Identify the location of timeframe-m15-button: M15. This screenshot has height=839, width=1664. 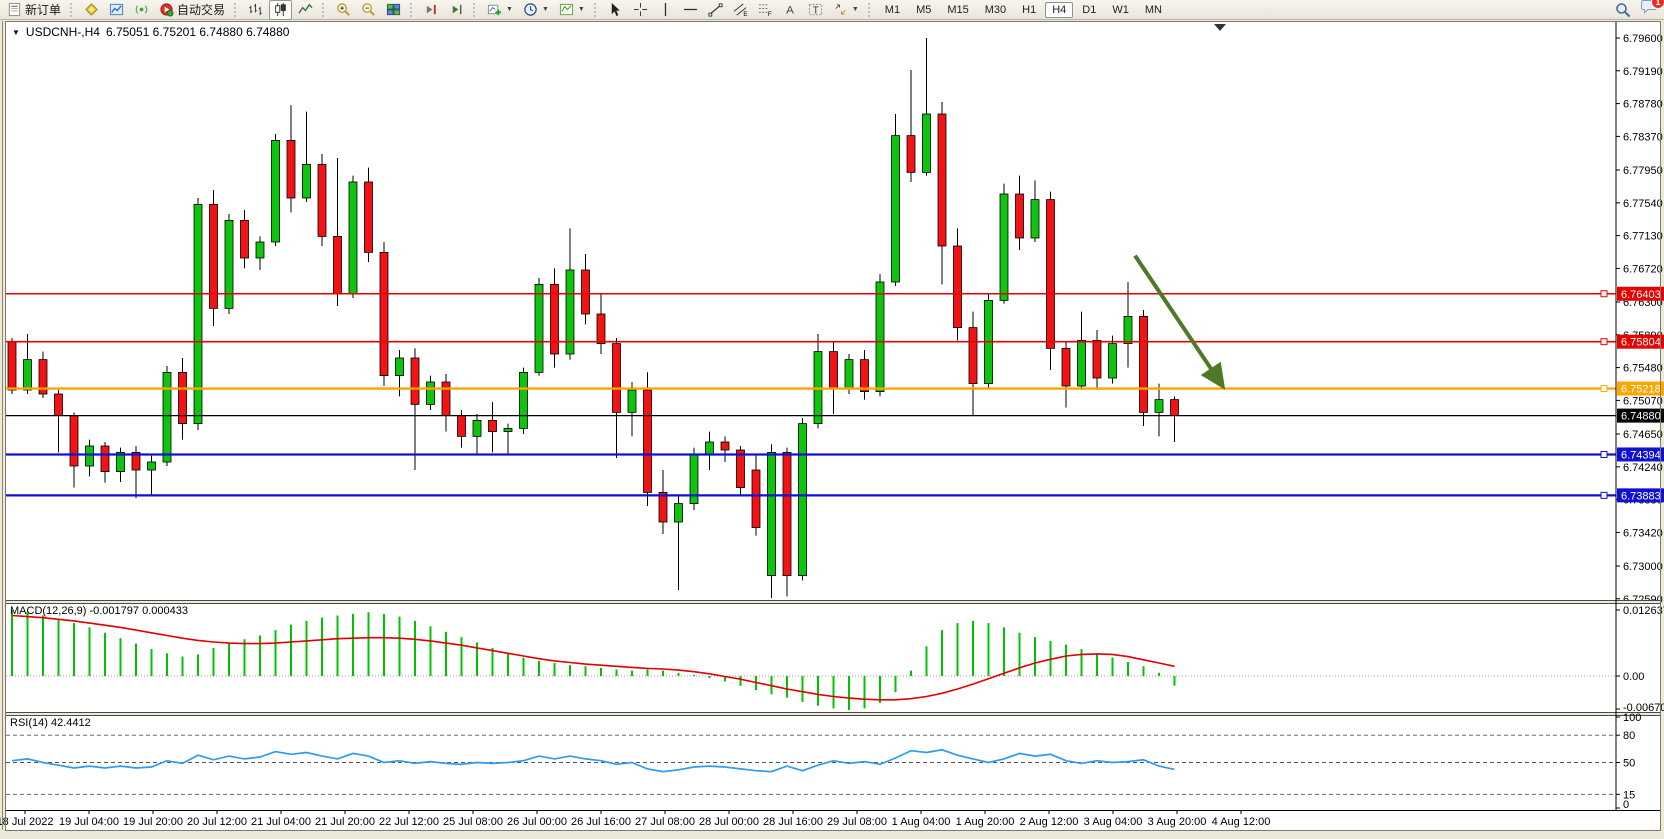
(958, 9).